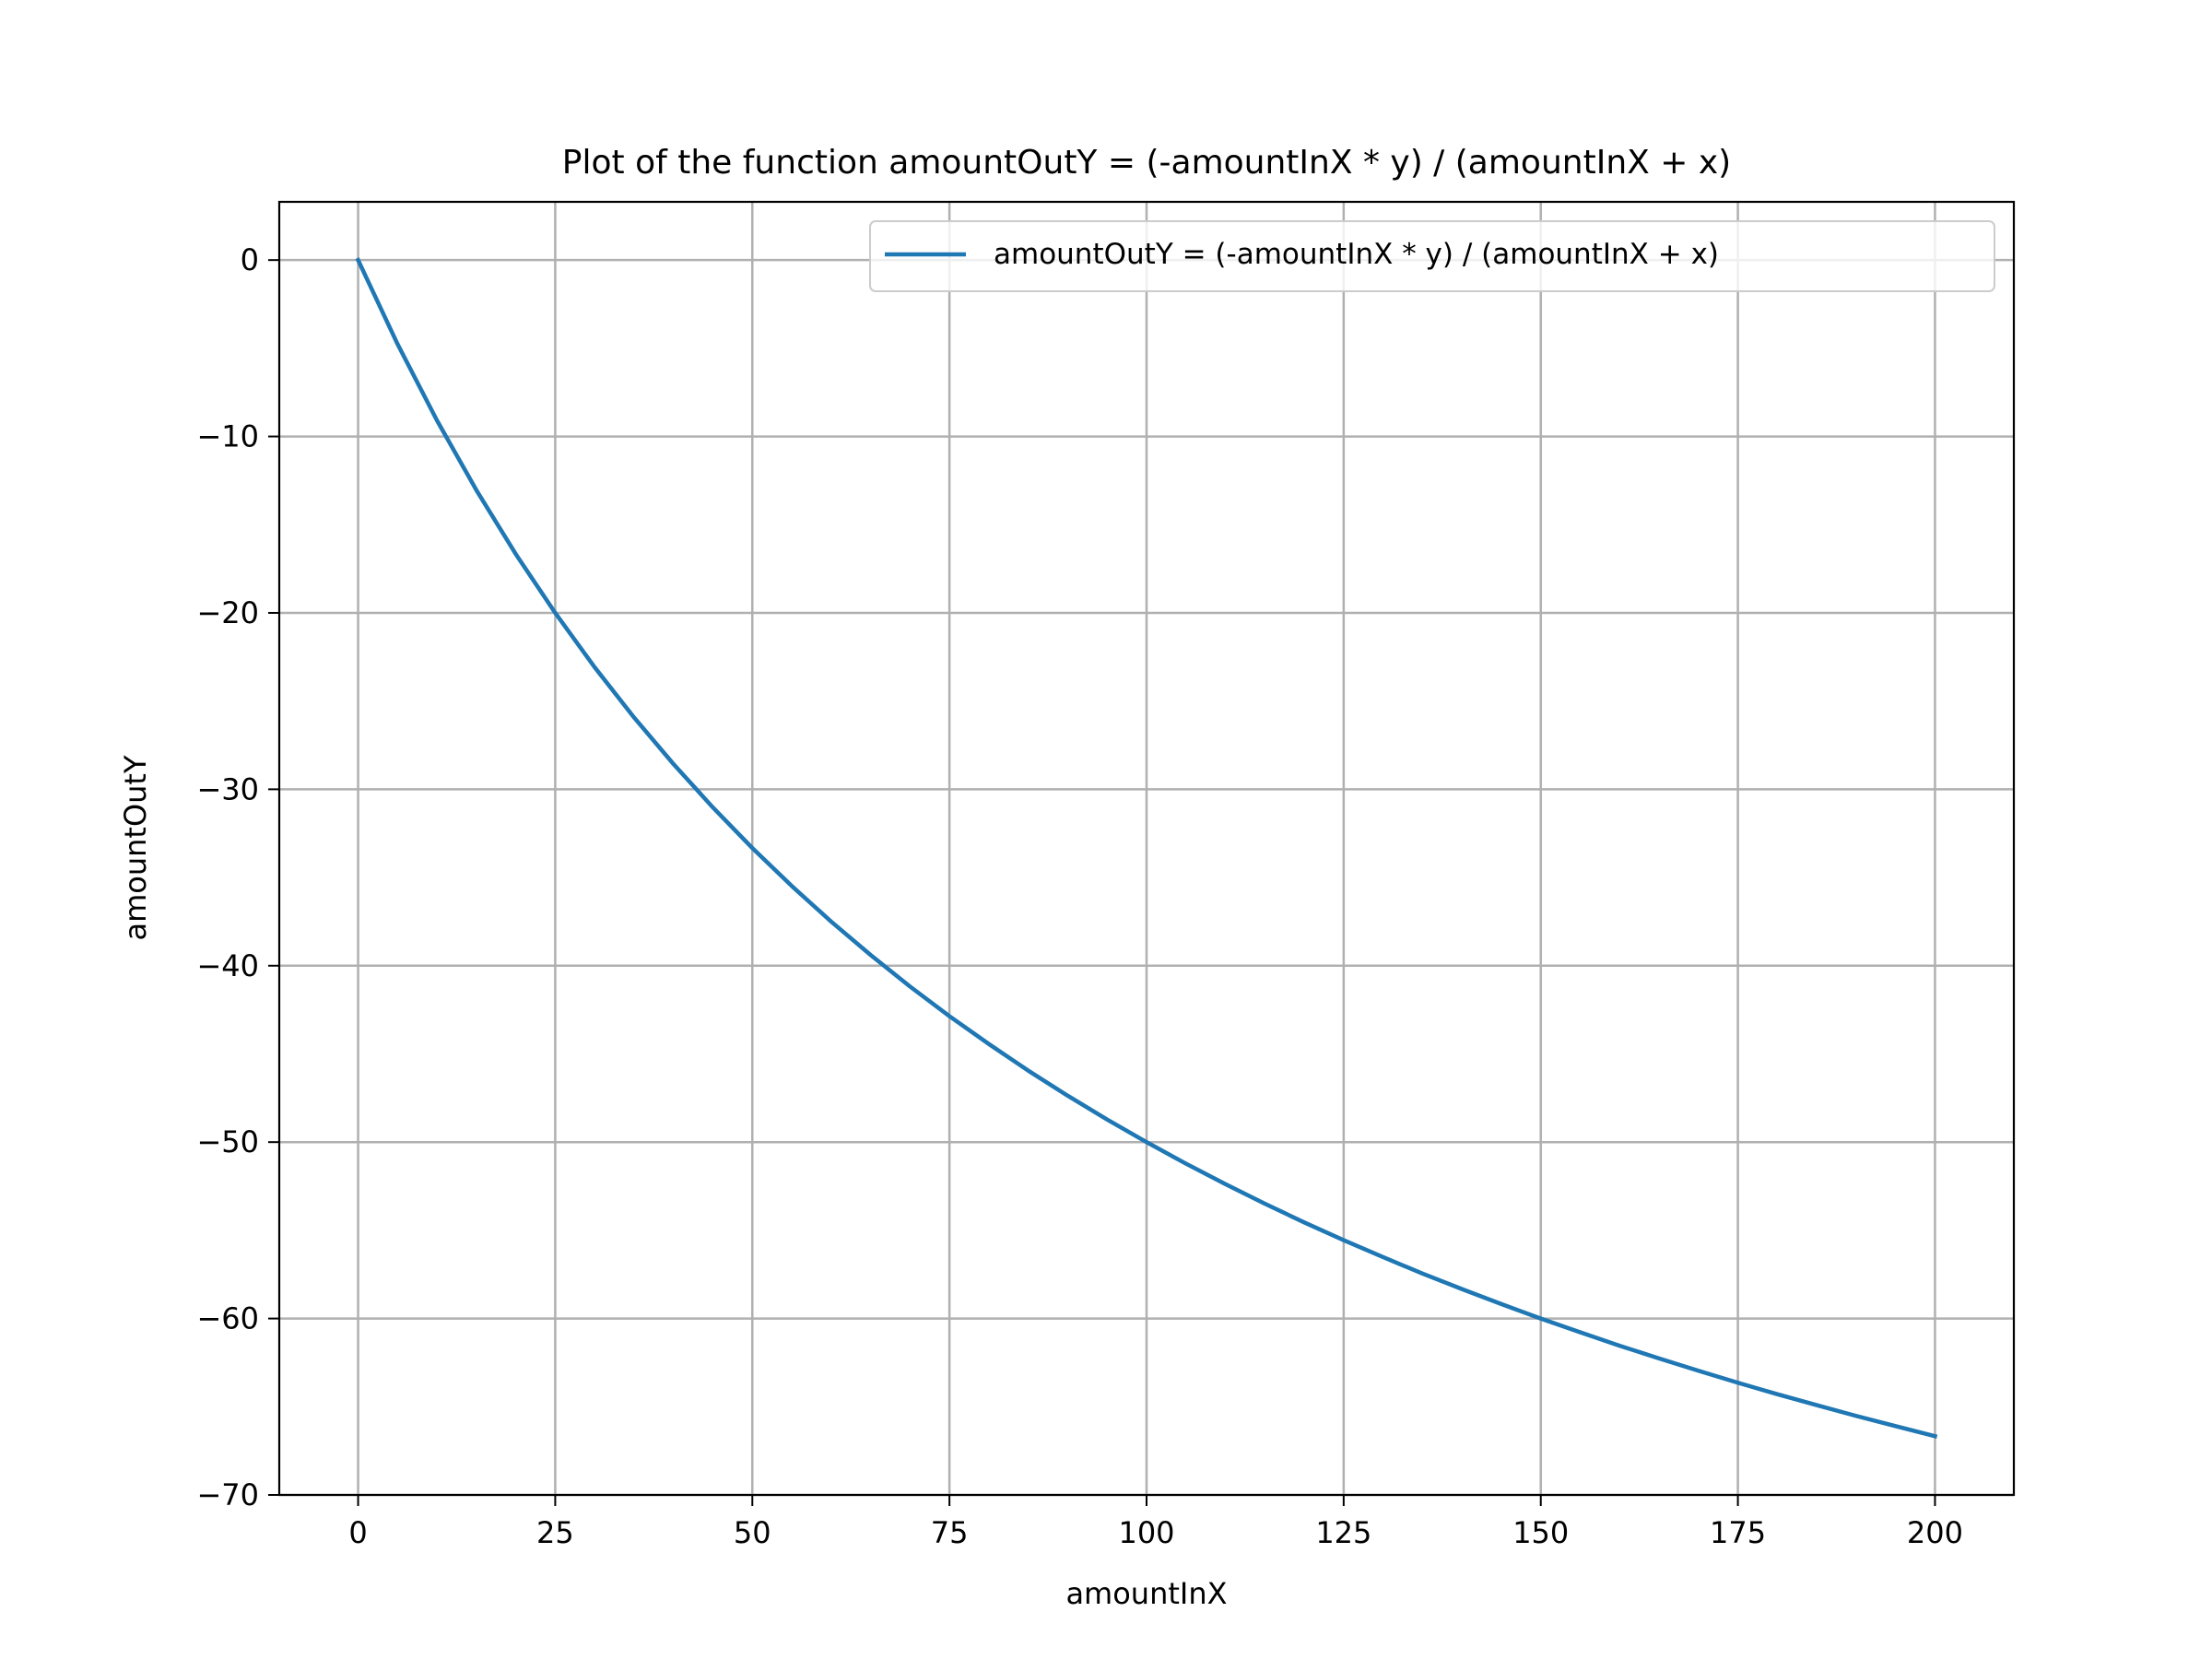 This screenshot has height=1659, width=2212. Describe the element at coordinates (357, 1532) in the screenshot. I see `x-tick-label: 0` at that location.